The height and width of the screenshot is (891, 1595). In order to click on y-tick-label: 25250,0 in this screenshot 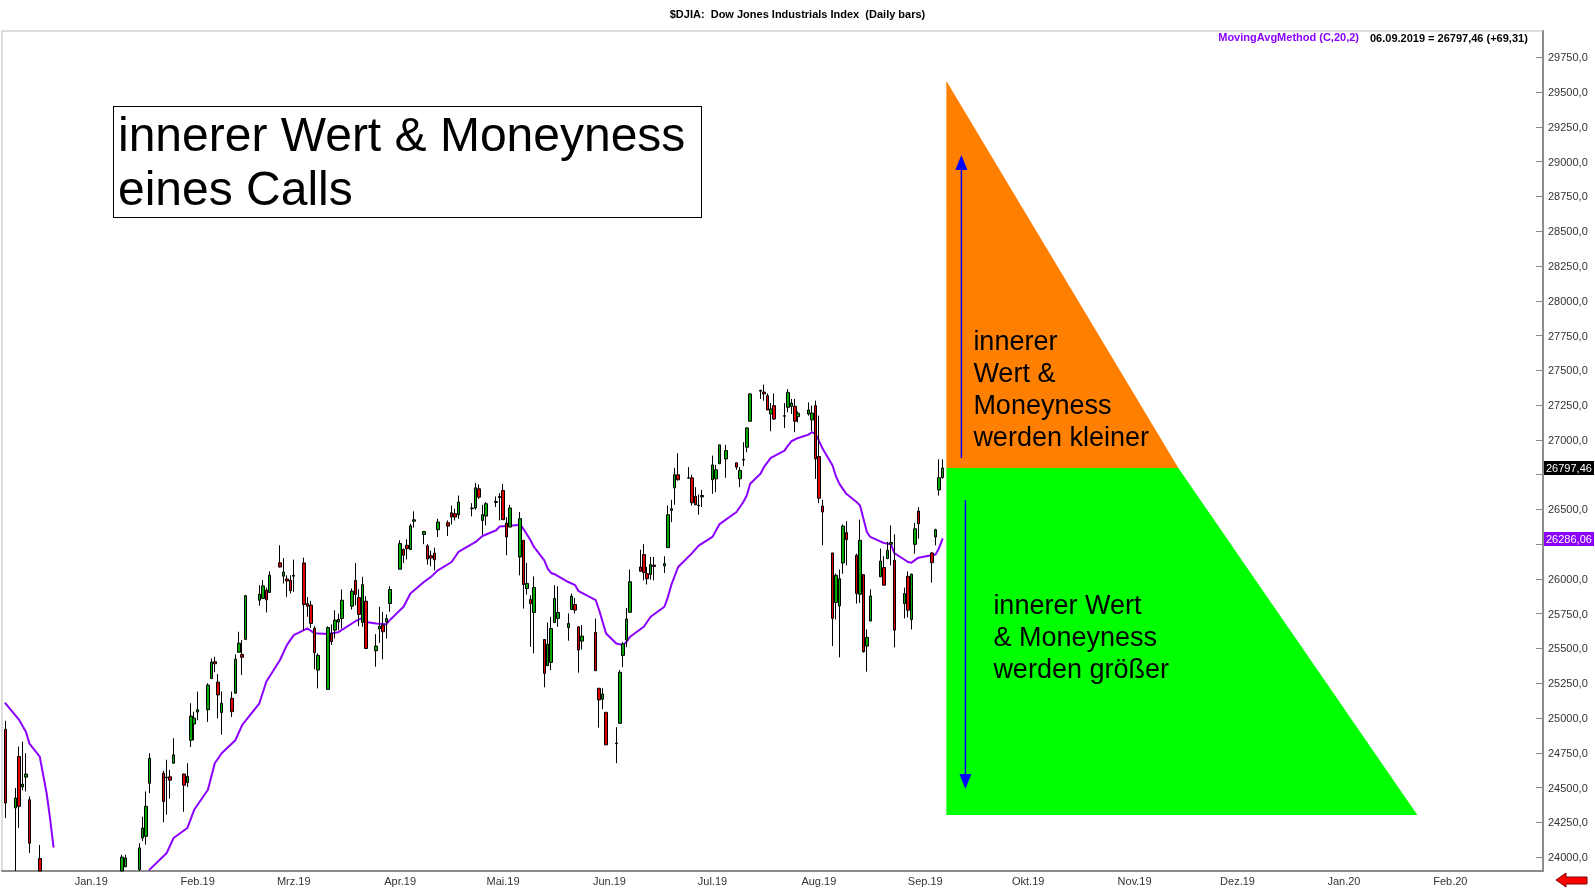, I will do `click(1568, 683)`.